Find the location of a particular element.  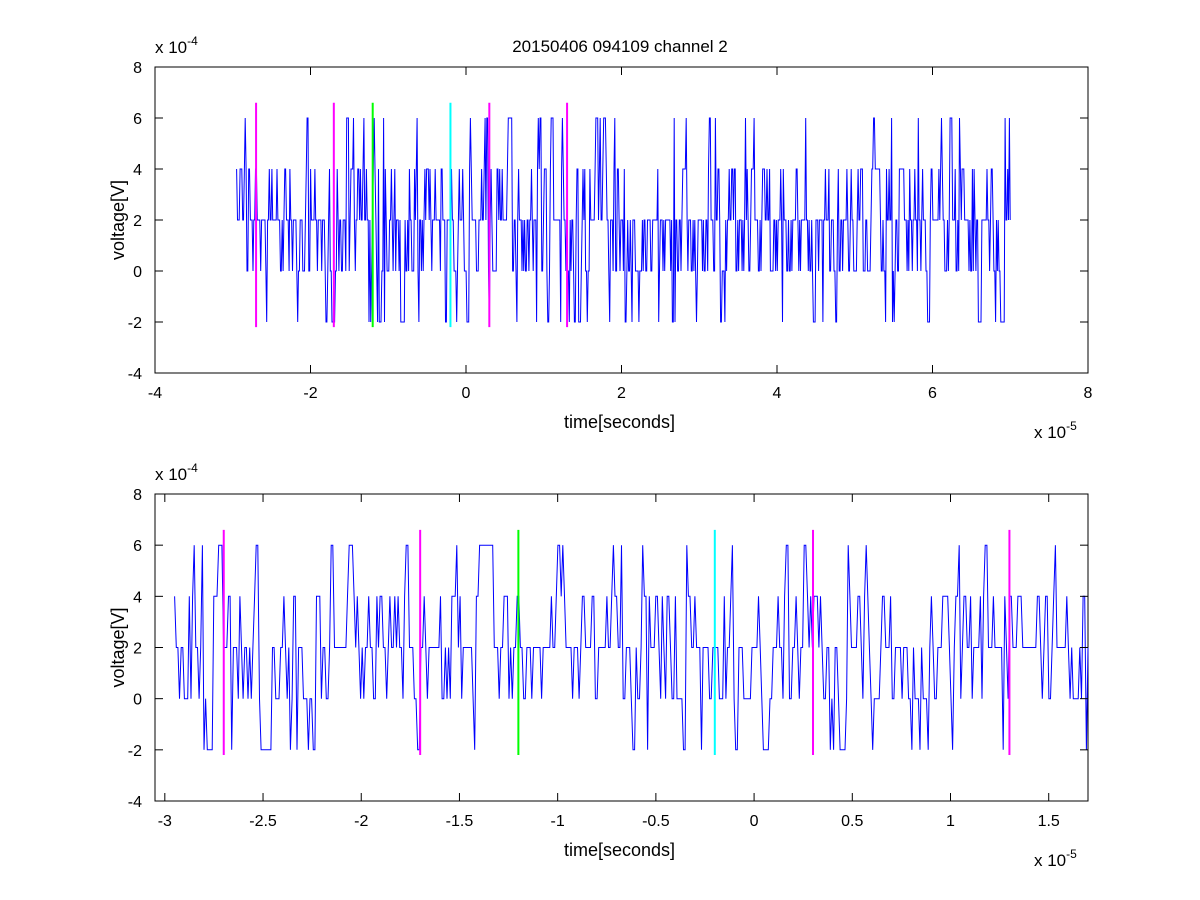

x-tick-label: 2 is located at coordinates (621, 393).